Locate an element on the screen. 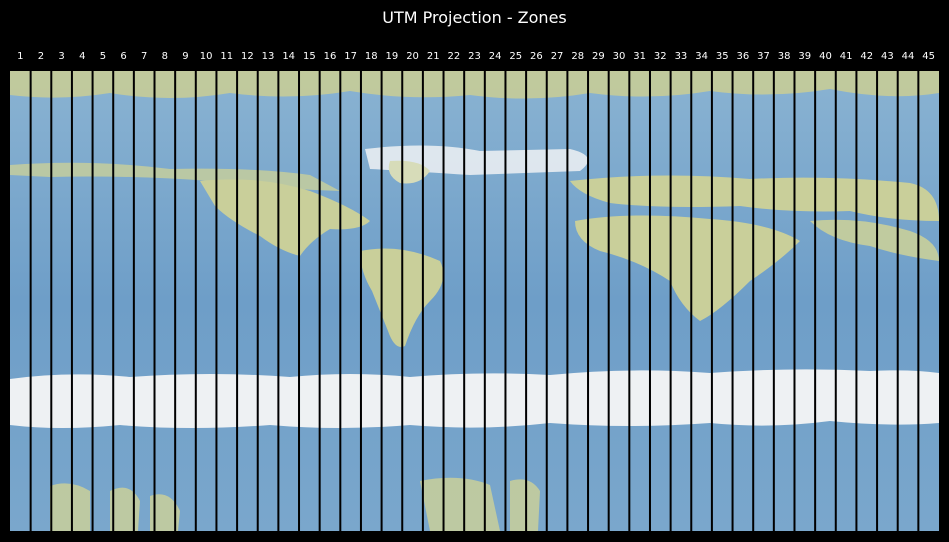 This screenshot has height=542, width=949. zone-label: 22 is located at coordinates (454, 56).